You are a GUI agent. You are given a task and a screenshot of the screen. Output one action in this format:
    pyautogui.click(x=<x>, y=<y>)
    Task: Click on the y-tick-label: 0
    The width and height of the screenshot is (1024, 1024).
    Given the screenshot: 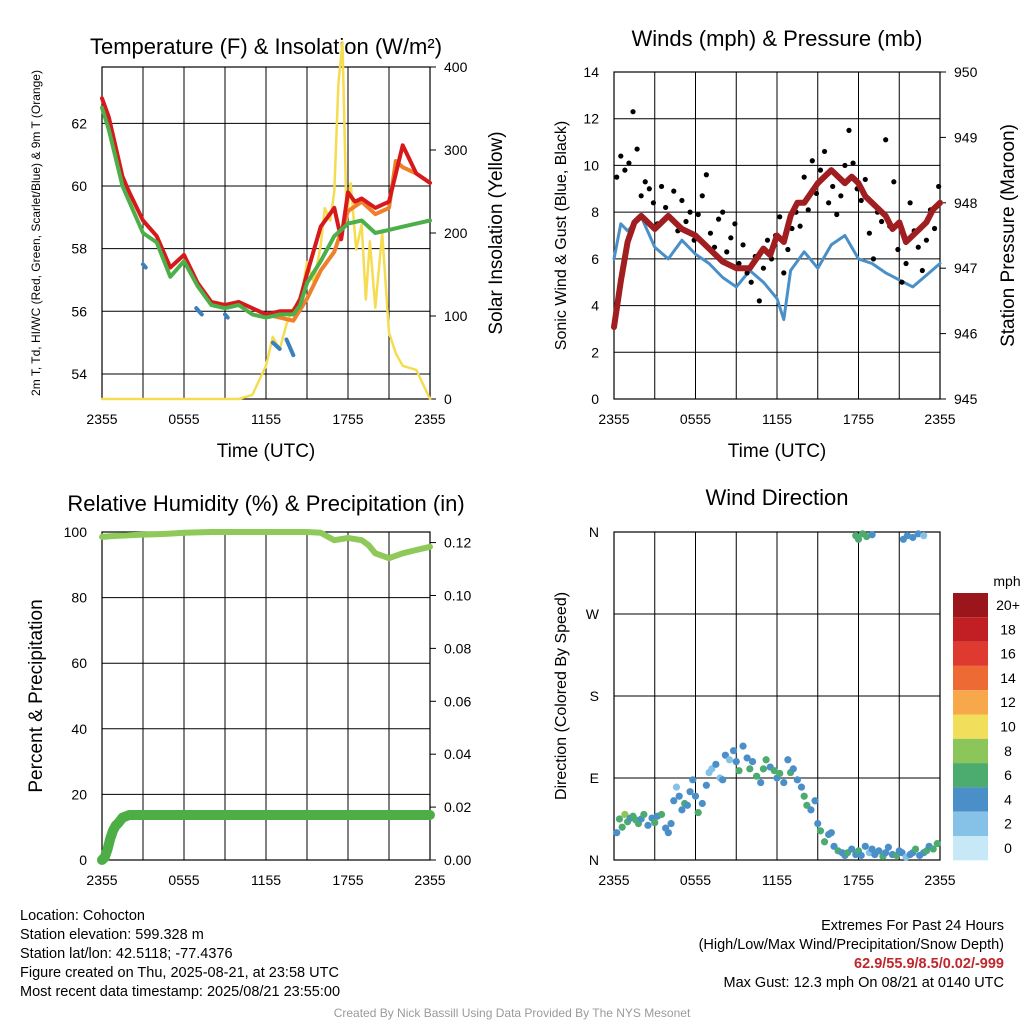 What is the action you would take?
    pyautogui.click(x=83, y=860)
    